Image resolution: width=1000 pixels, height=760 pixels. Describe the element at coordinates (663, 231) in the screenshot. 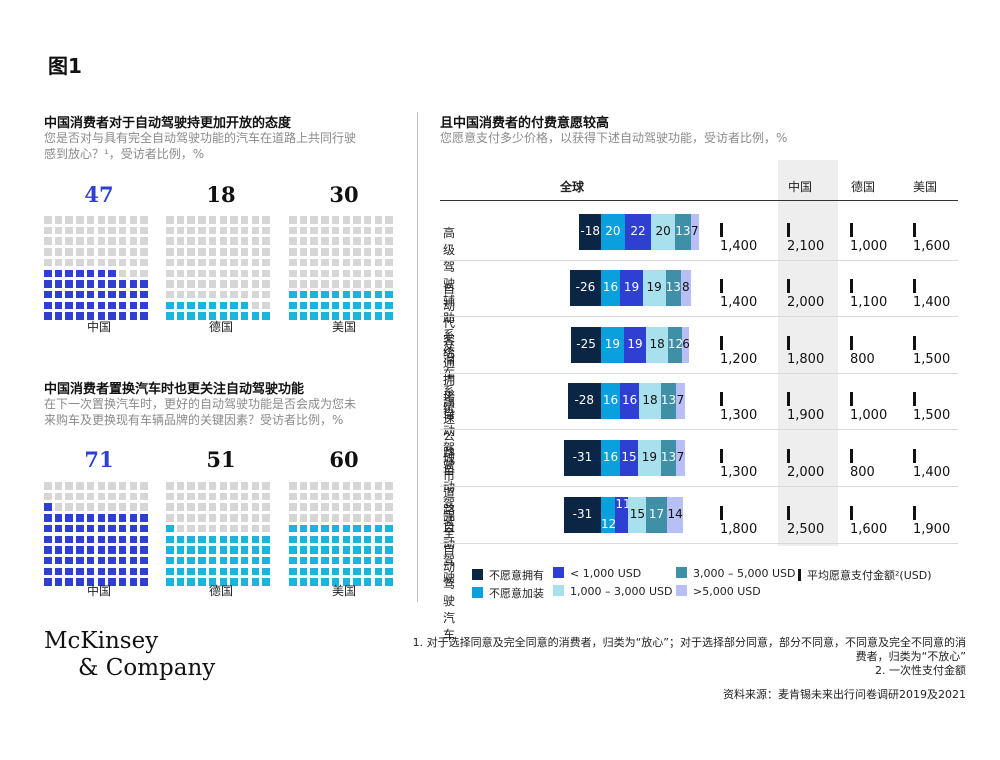

I see `bar-segment-label: 20` at that location.